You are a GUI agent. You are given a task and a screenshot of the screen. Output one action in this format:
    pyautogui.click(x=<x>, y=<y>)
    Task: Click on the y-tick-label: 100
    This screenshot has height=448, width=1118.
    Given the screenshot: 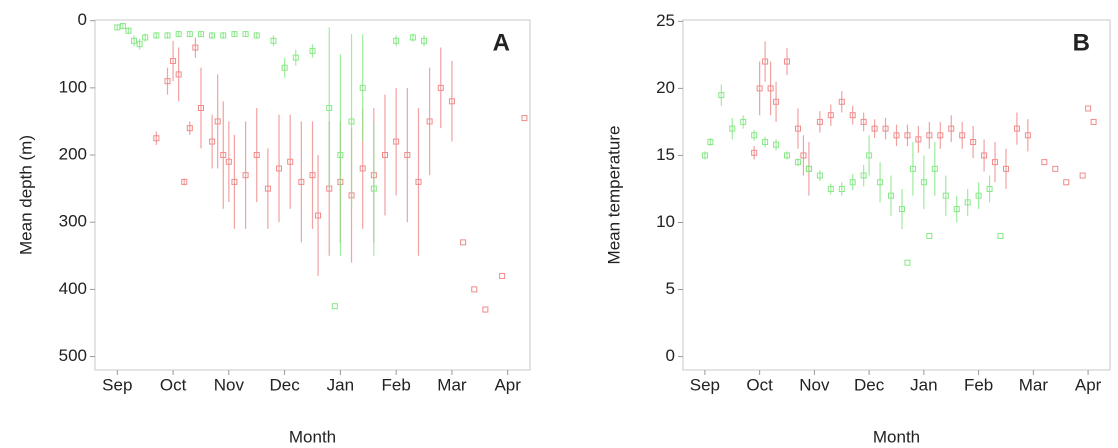 What is the action you would take?
    pyautogui.click(x=73, y=86)
    